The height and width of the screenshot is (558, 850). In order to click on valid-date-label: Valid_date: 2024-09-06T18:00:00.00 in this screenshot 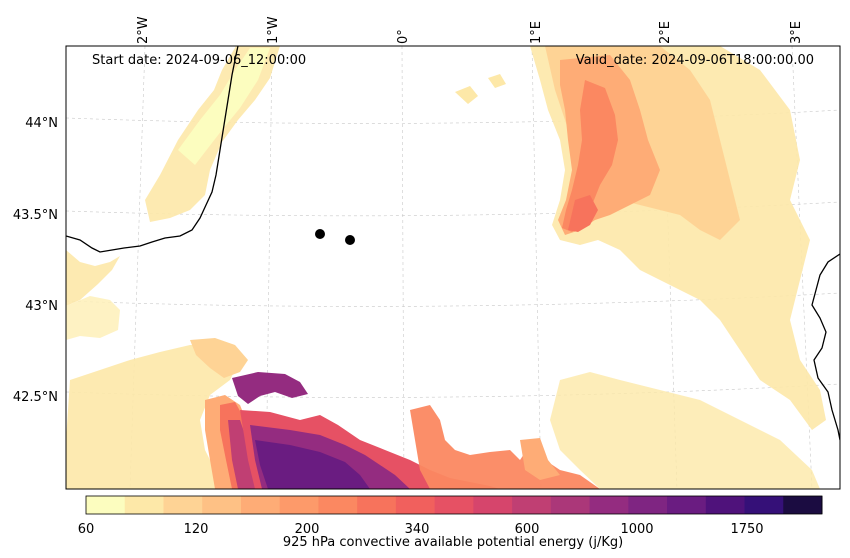, I will do `click(695, 60)`.